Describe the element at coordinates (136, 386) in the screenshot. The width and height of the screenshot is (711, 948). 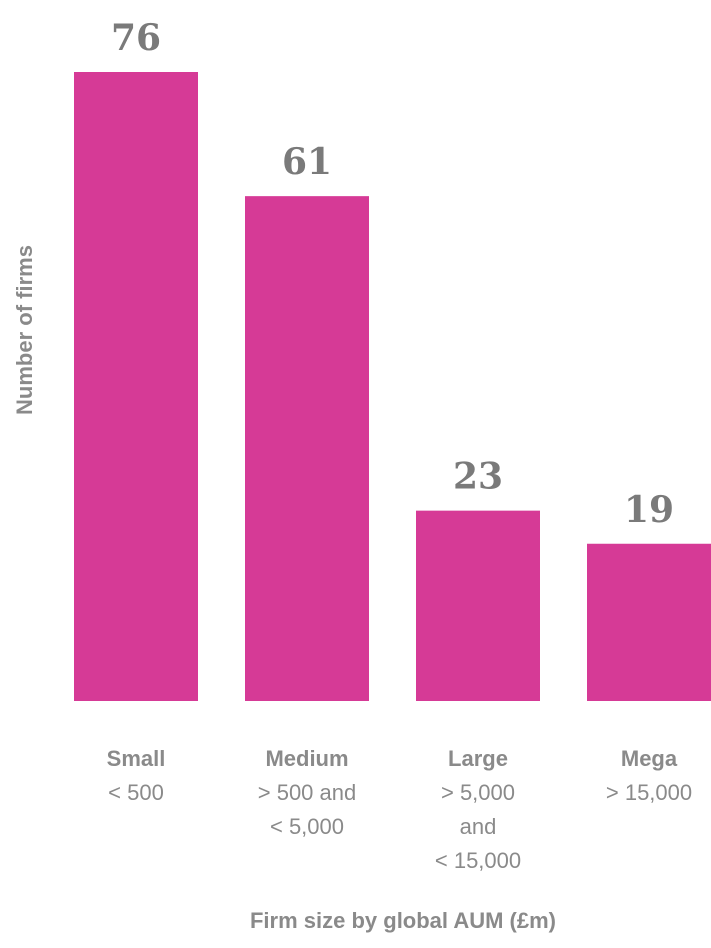
I see `bar-small` at that location.